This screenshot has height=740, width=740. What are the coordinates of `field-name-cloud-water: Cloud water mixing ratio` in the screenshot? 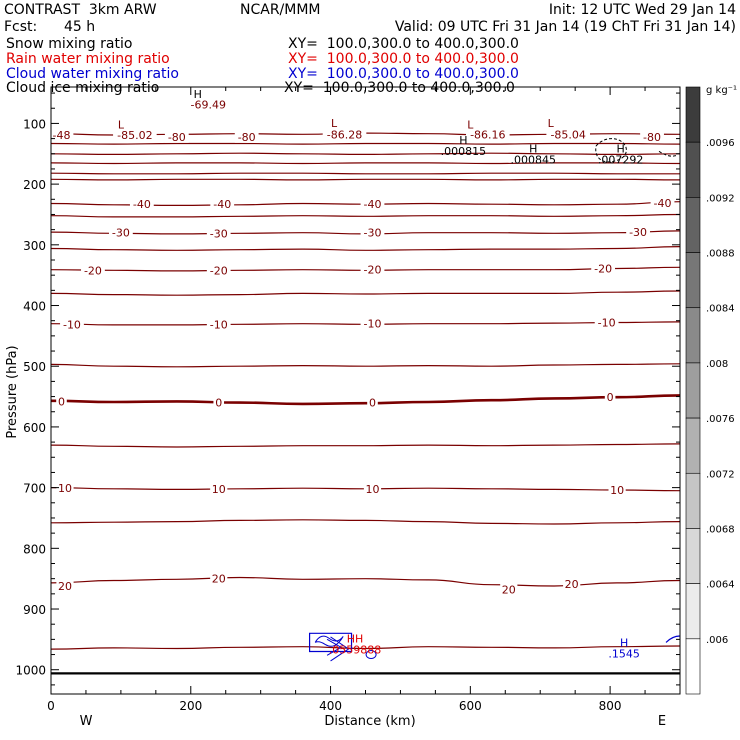 It's located at (92, 74).